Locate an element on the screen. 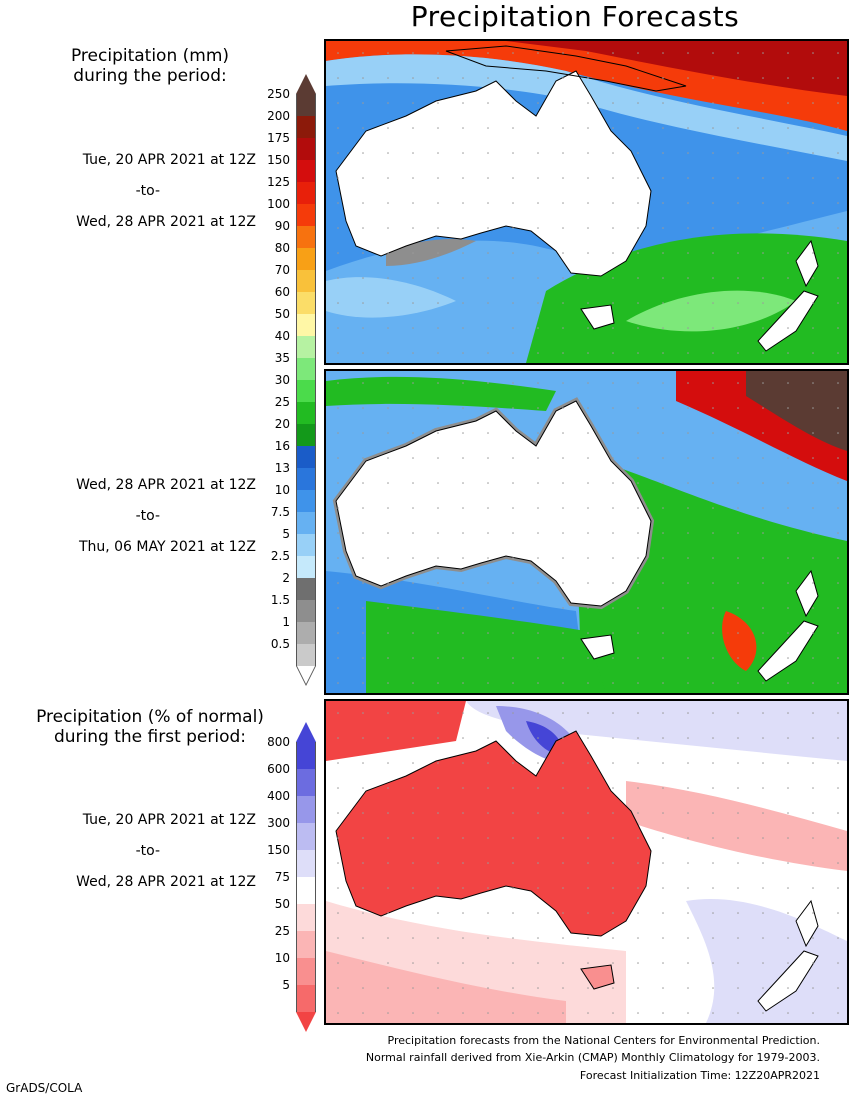 The width and height of the screenshot is (850, 1100). credit-label: GrADS/COLA is located at coordinates (44, 1088).